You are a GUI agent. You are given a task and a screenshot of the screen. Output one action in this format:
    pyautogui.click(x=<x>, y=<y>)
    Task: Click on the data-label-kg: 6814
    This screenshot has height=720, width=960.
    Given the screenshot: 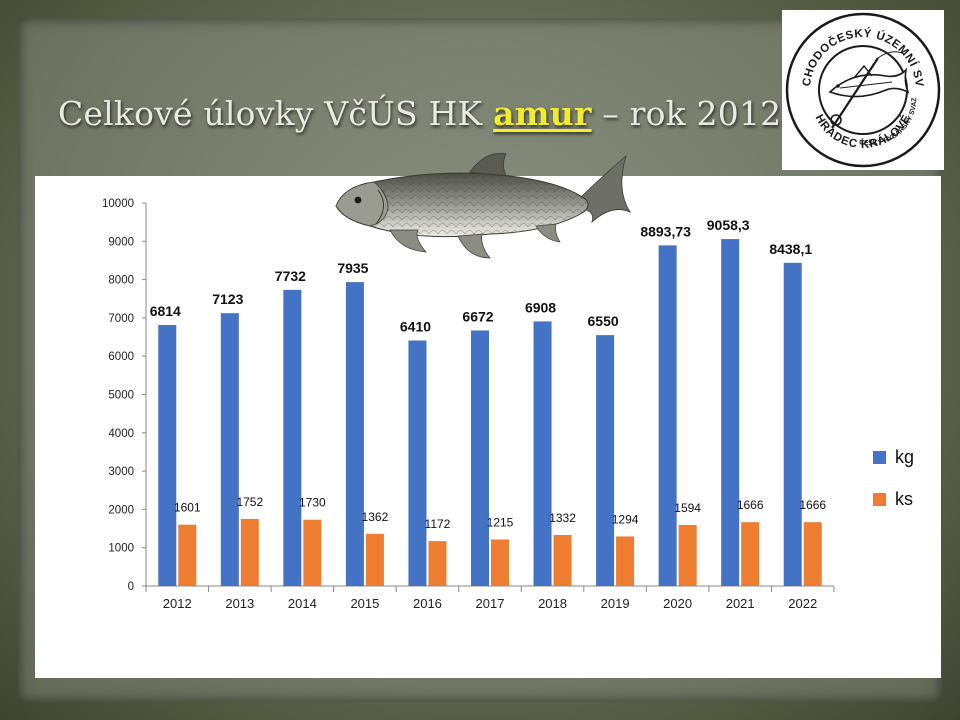 What is the action you would take?
    pyautogui.click(x=165, y=311)
    